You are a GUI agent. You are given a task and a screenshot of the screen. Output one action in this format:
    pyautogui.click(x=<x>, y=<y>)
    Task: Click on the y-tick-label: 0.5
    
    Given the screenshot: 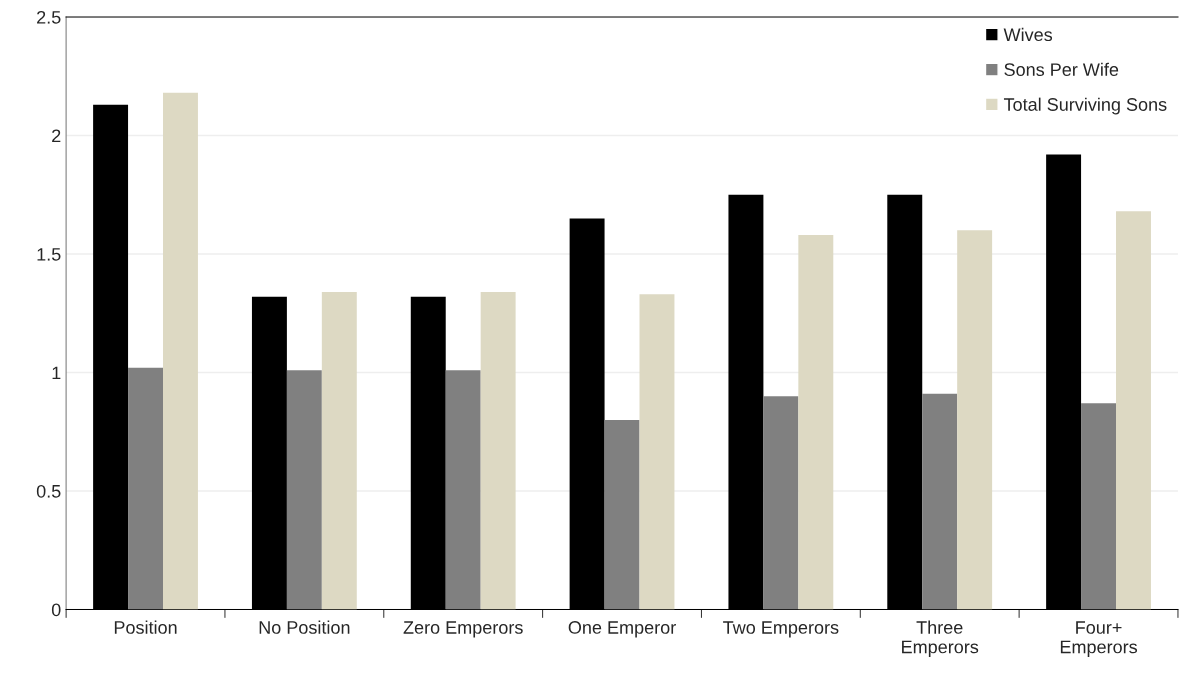 What is the action you would take?
    pyautogui.click(x=48, y=491)
    